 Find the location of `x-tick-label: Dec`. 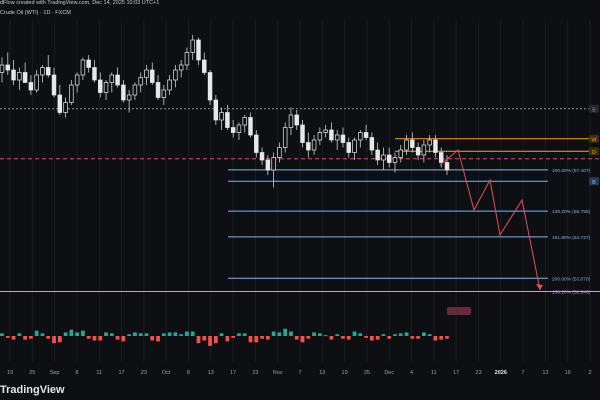

x-tick-label: Dec is located at coordinates (389, 373).